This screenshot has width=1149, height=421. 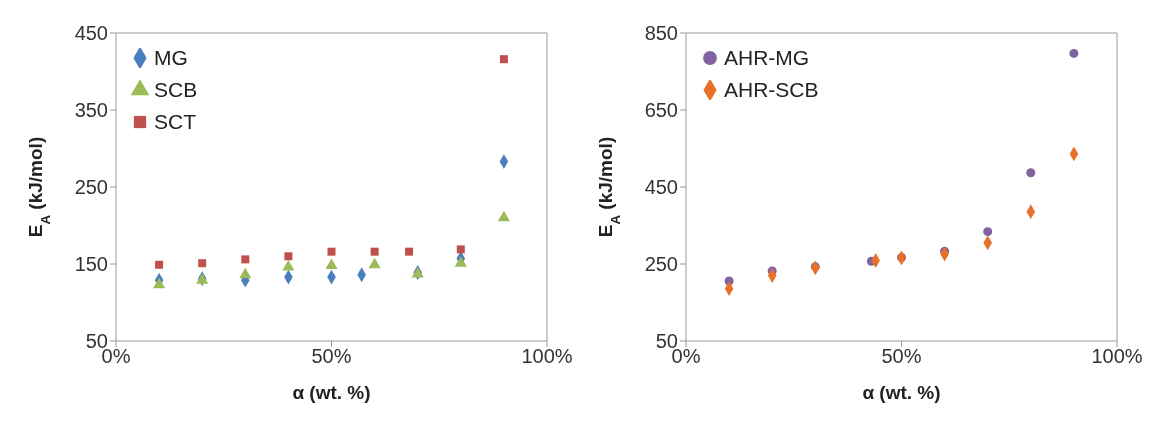 What do you see at coordinates (771, 90) in the screenshot?
I see `legend-label: AHR-SCB` at bounding box center [771, 90].